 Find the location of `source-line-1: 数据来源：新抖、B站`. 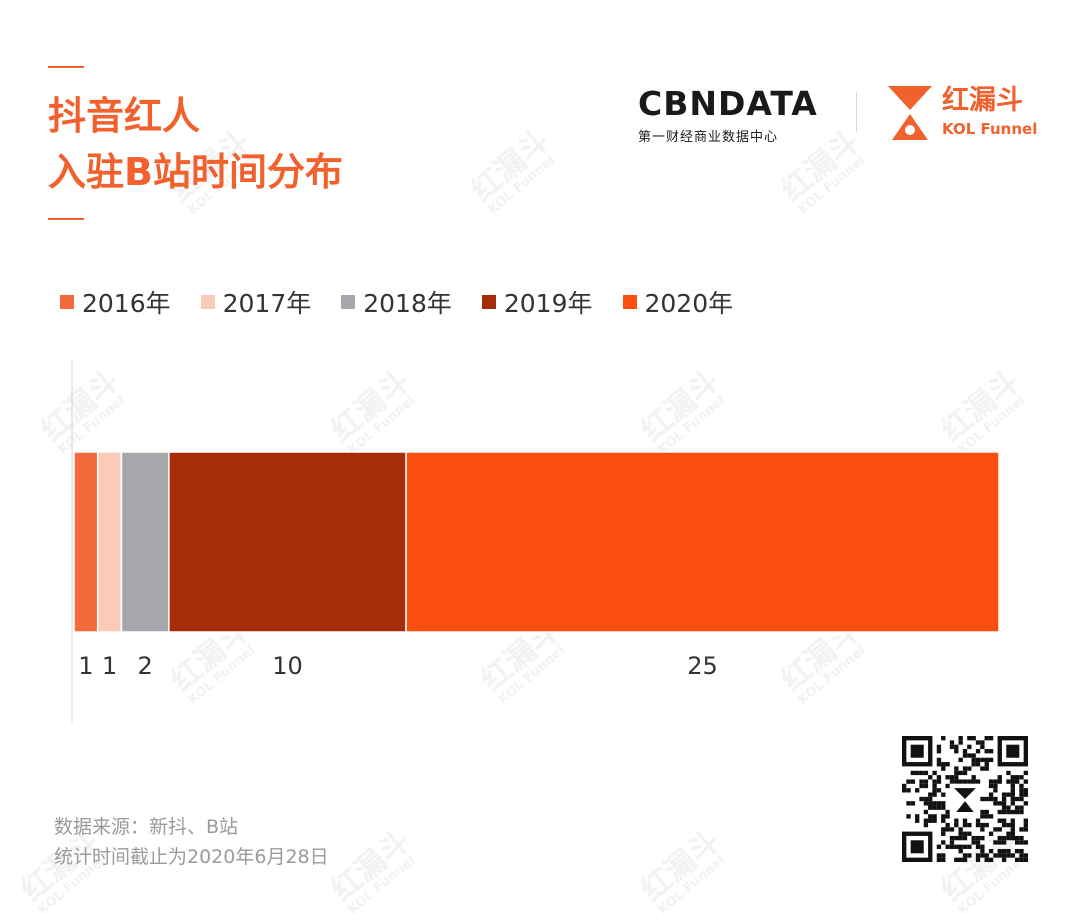

source-line-1: 数据来源：新抖、B站 is located at coordinates (146, 827).